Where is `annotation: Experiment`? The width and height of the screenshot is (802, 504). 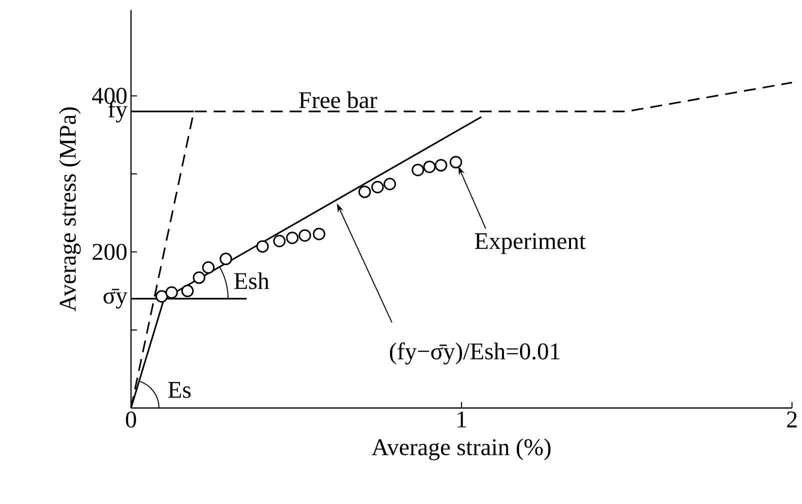
annotation: Experiment is located at coordinates (530, 243).